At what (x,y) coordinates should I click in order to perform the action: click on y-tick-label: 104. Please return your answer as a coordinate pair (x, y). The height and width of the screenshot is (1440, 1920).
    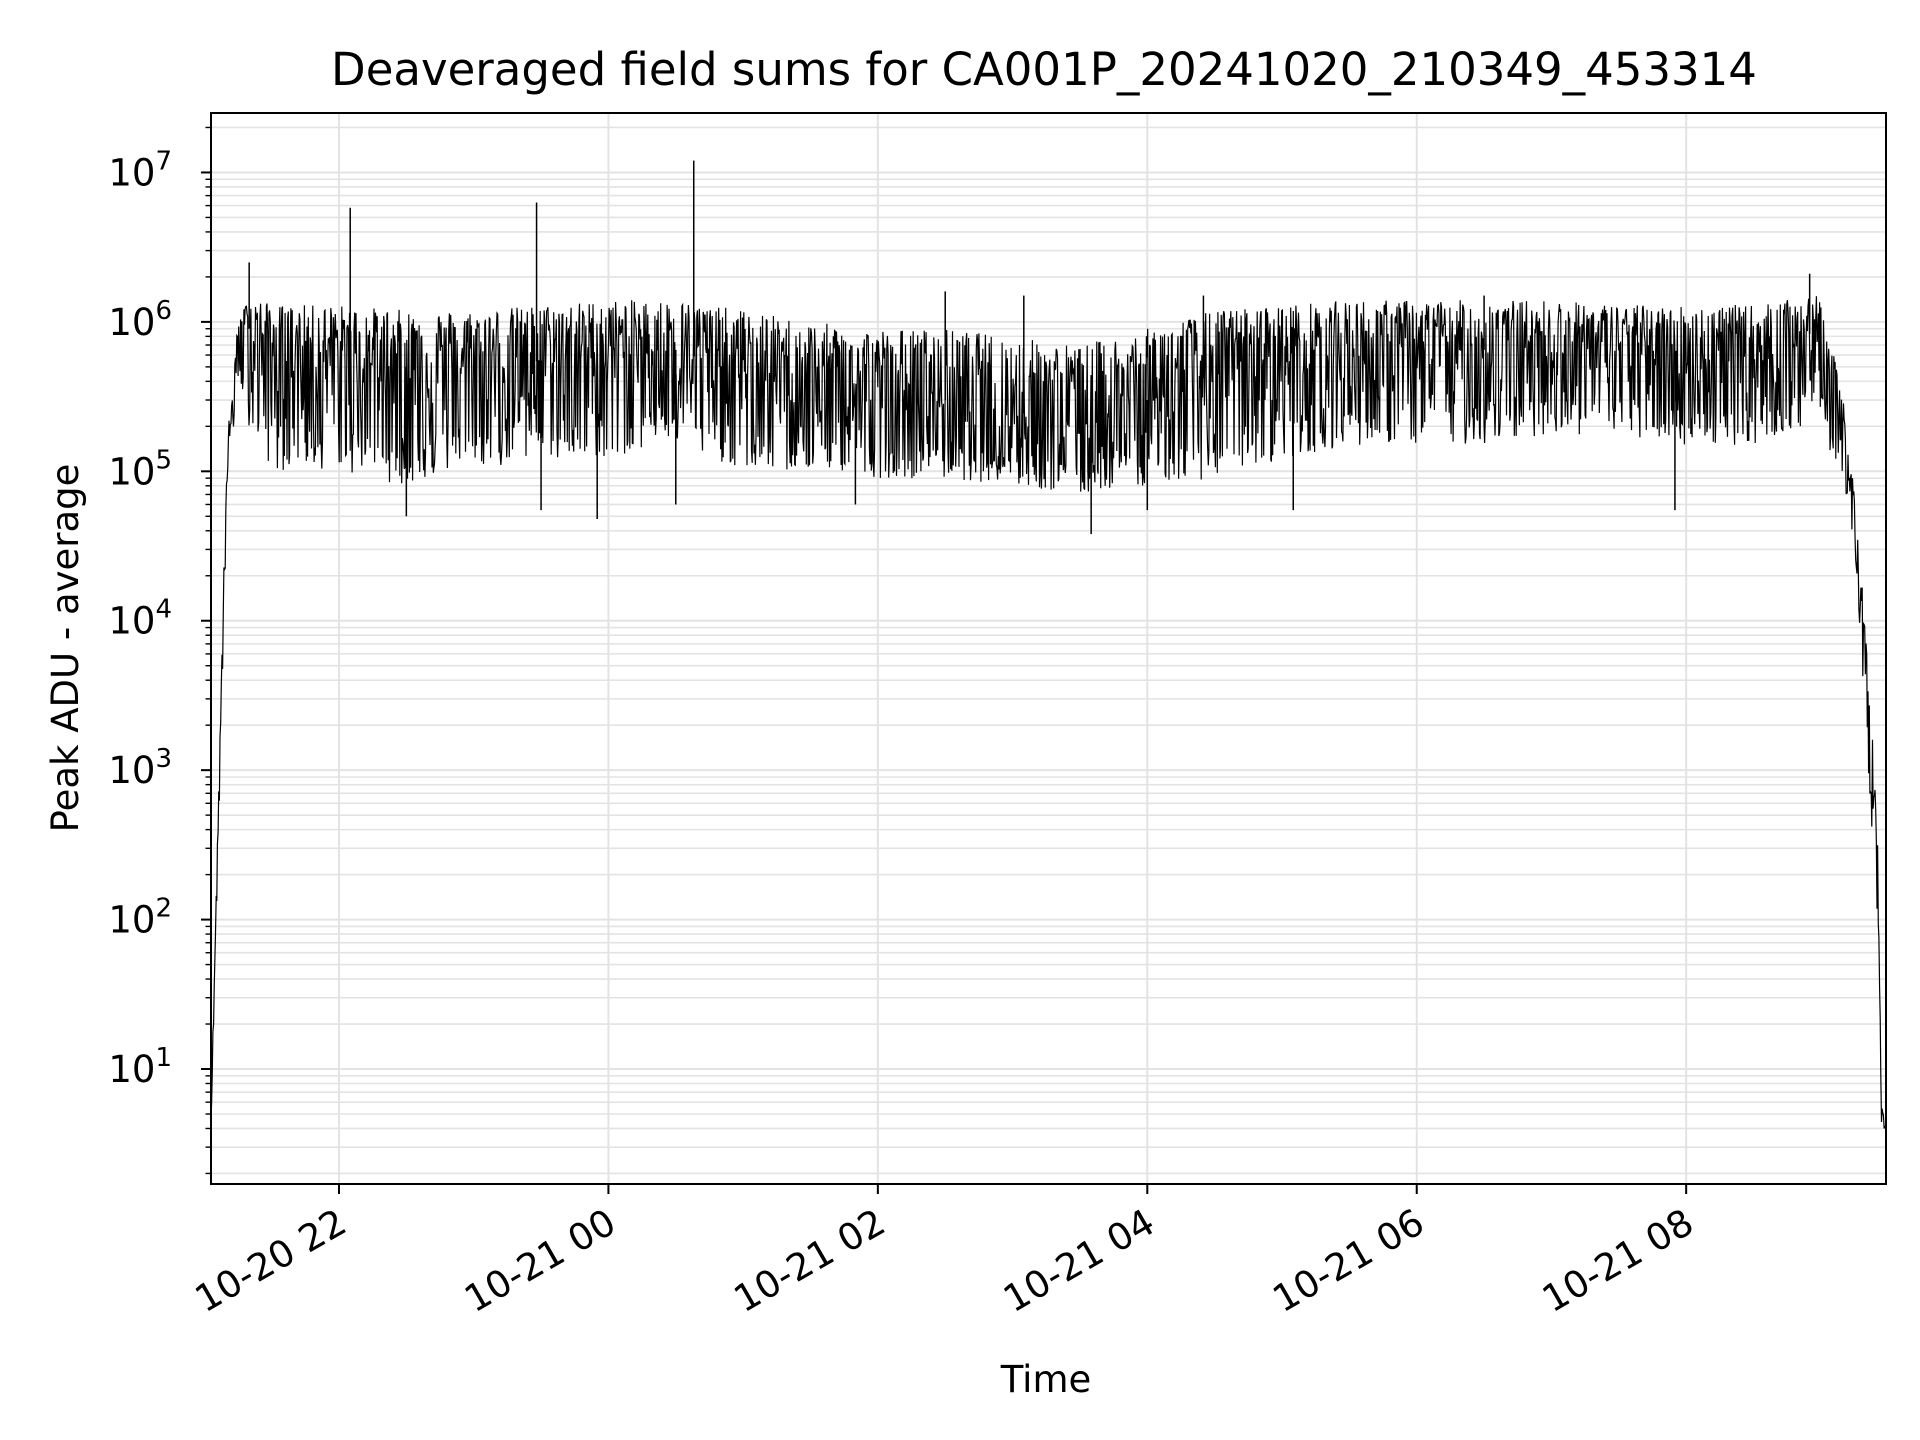
    Looking at the image, I should click on (140, 619).